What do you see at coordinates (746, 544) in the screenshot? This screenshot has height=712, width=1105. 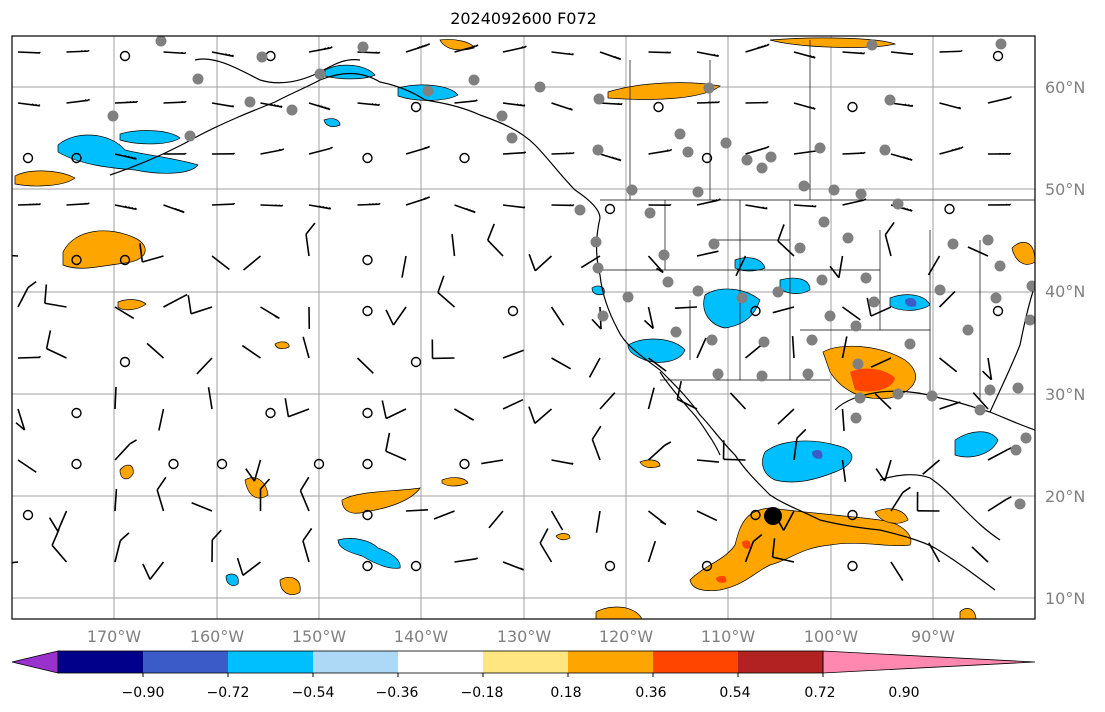 I see `anomaly-core` at bounding box center [746, 544].